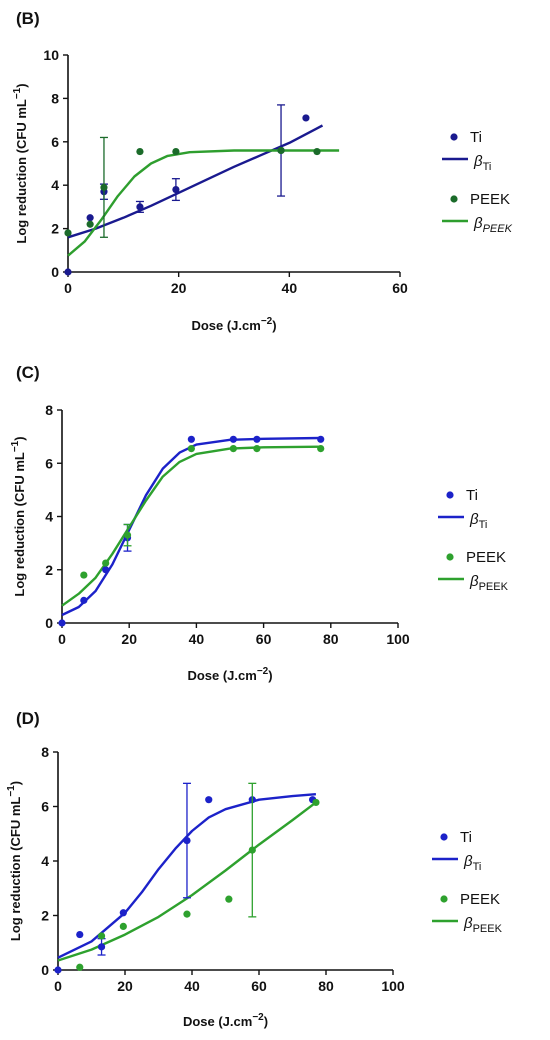  I want to click on fit-curve-ti, so click(191, 526).